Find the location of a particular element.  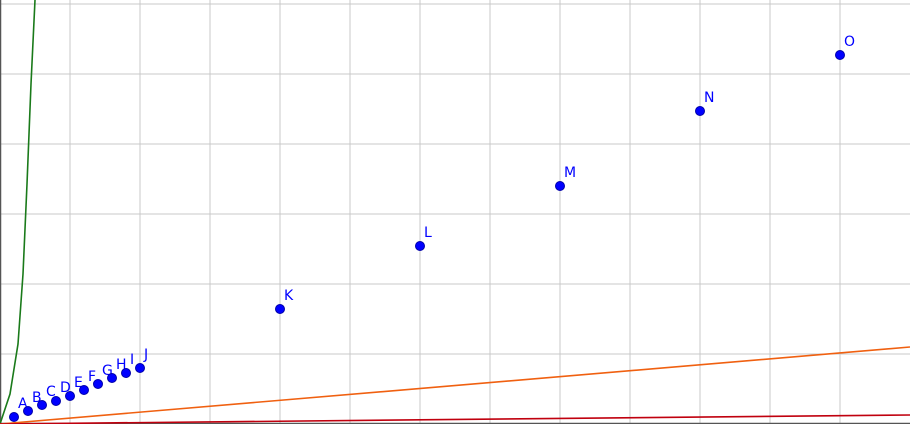

point-label: K is located at coordinates (289, 296).